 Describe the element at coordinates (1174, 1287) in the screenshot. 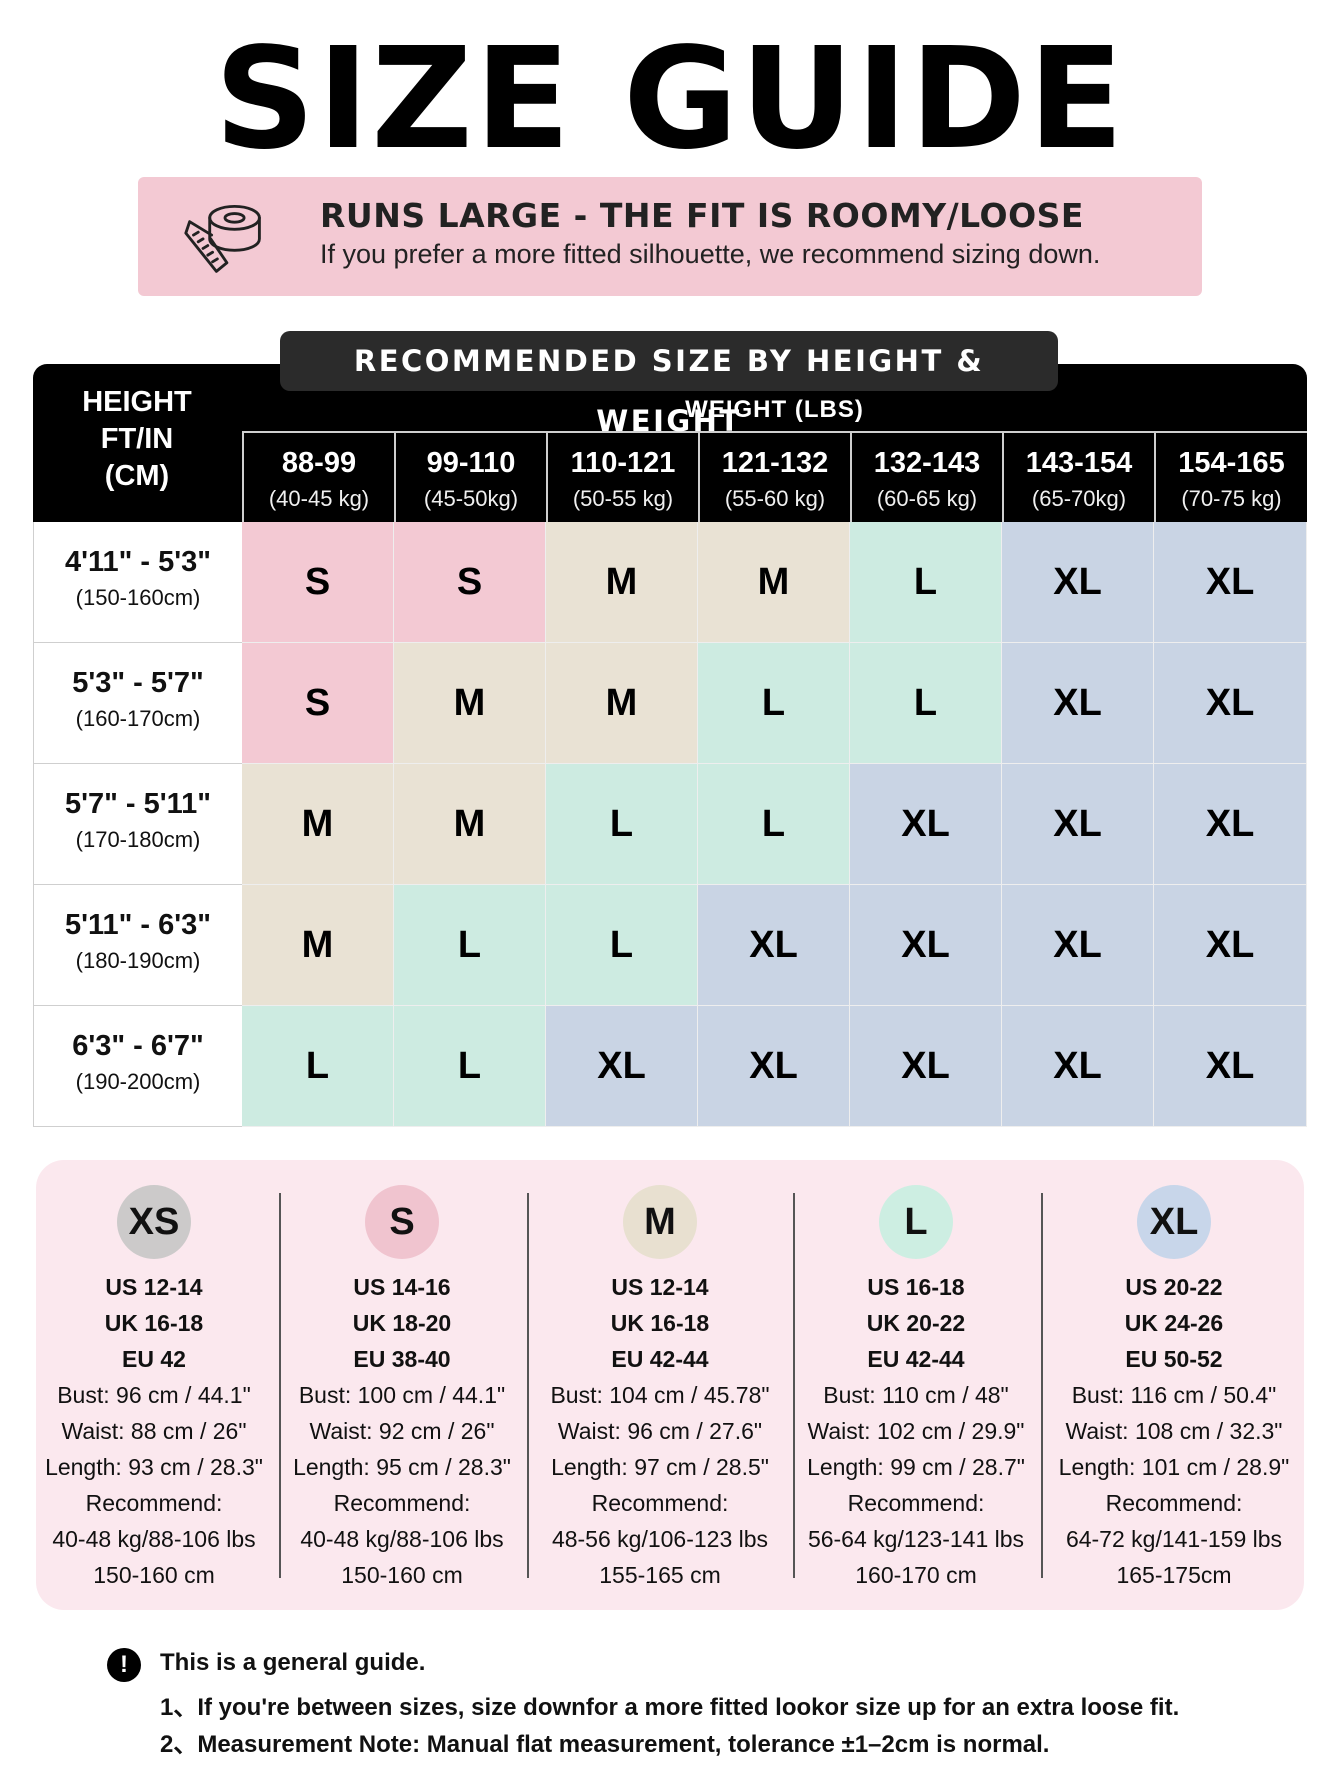

I see `card-us: US 20-22` at that location.